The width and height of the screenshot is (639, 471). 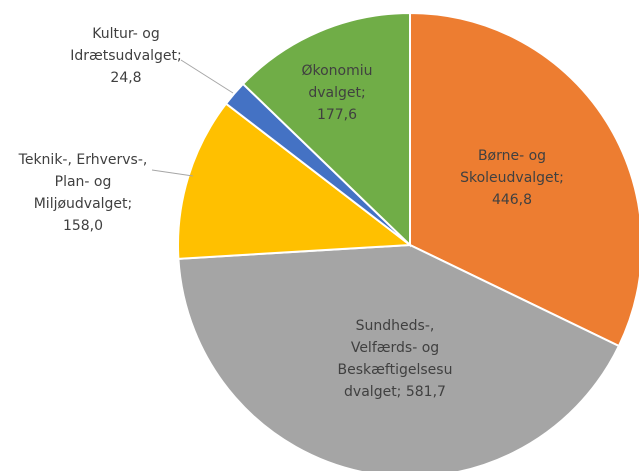 I want to click on data-label-borne-skole: Børne- og Skoleudvalget; 446,8, so click(x=512, y=178).